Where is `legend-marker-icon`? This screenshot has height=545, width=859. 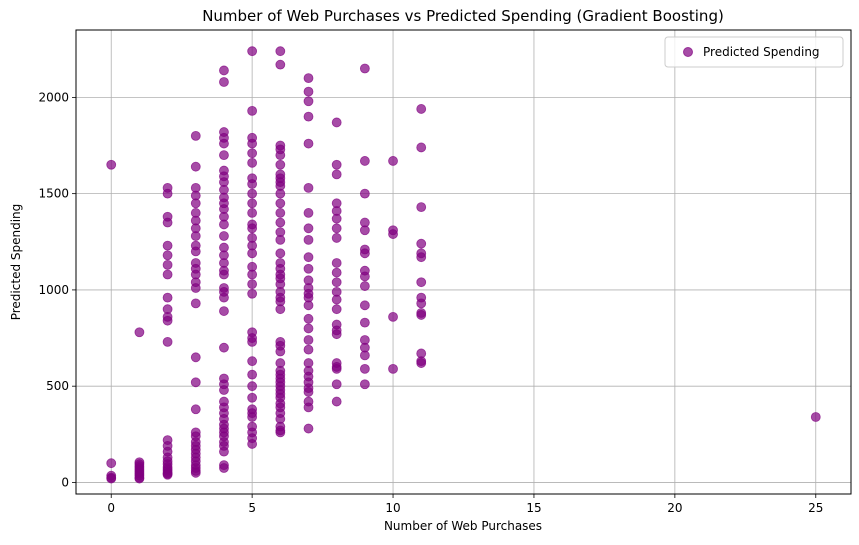
legend-marker-icon is located at coordinates (688, 52).